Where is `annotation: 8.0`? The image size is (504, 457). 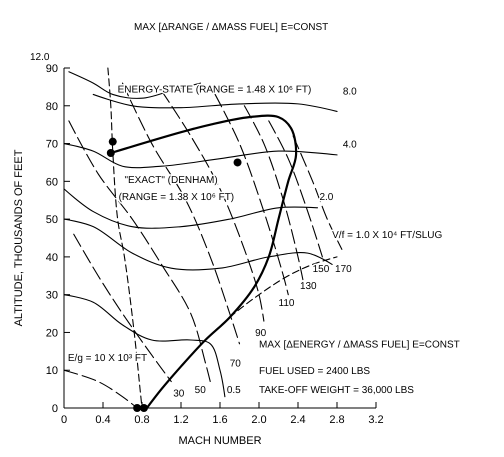
annotation: 8.0 is located at coordinates (350, 92).